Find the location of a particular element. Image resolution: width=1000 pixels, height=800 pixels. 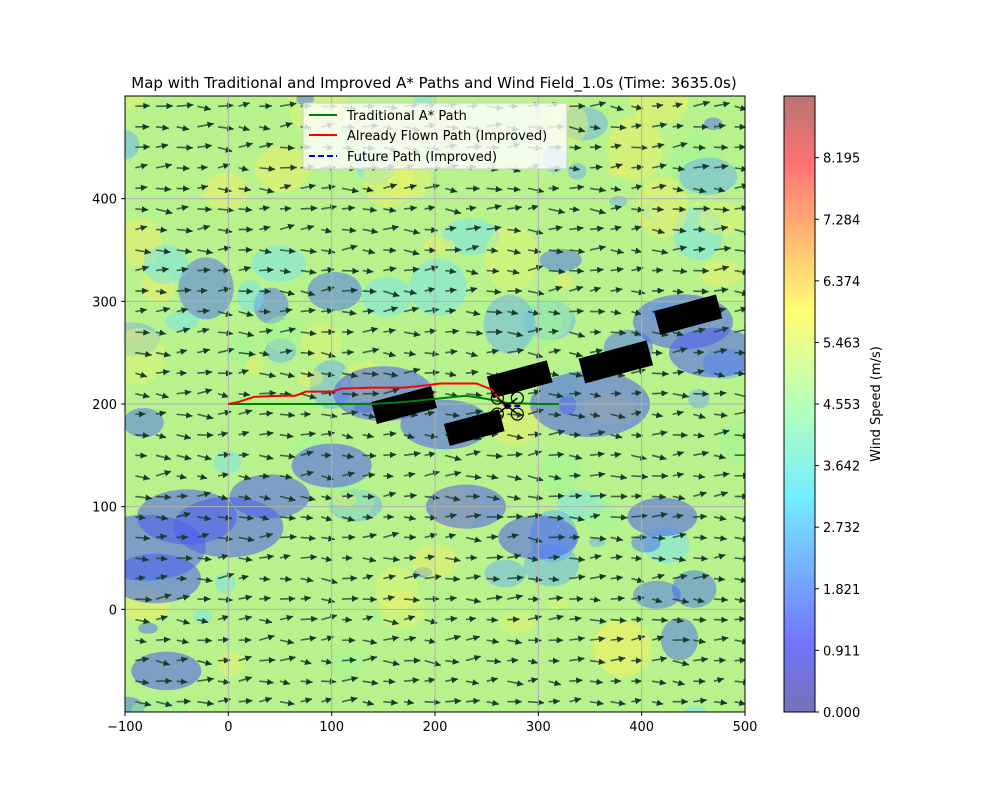

legend-label-traditional: Traditional A* Path is located at coordinates (406, 116).